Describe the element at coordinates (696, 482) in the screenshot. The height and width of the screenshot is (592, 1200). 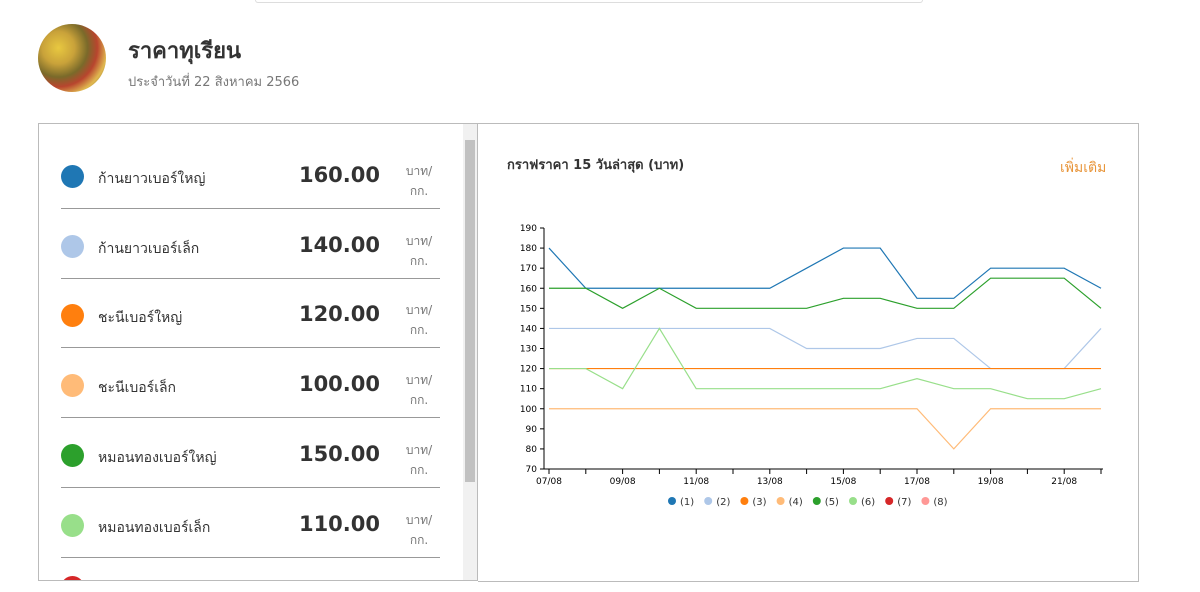
I see `x-tick-label: 11/08` at that location.